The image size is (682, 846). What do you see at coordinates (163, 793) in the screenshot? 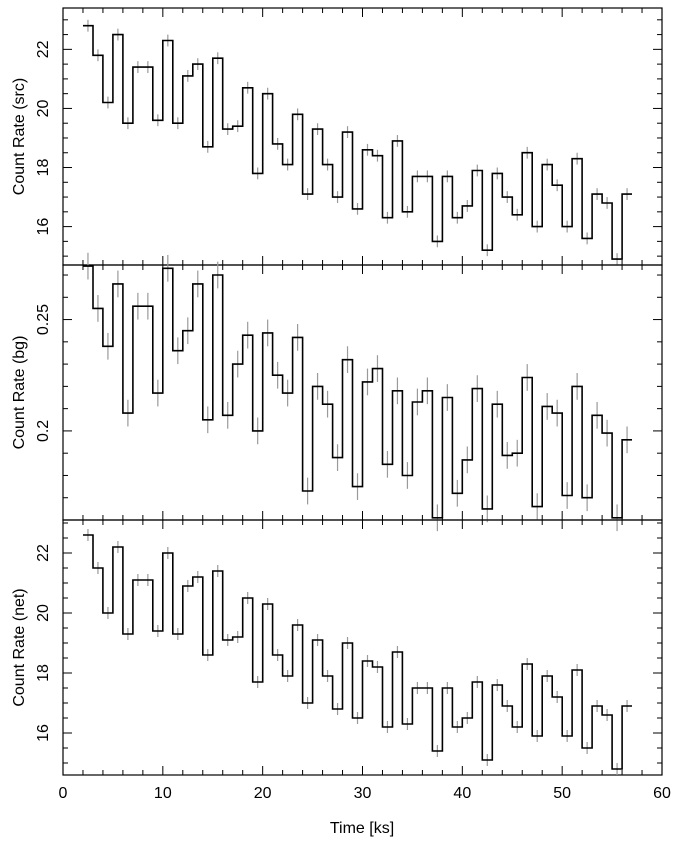
I see `x-tick-label: 10` at bounding box center [163, 793].